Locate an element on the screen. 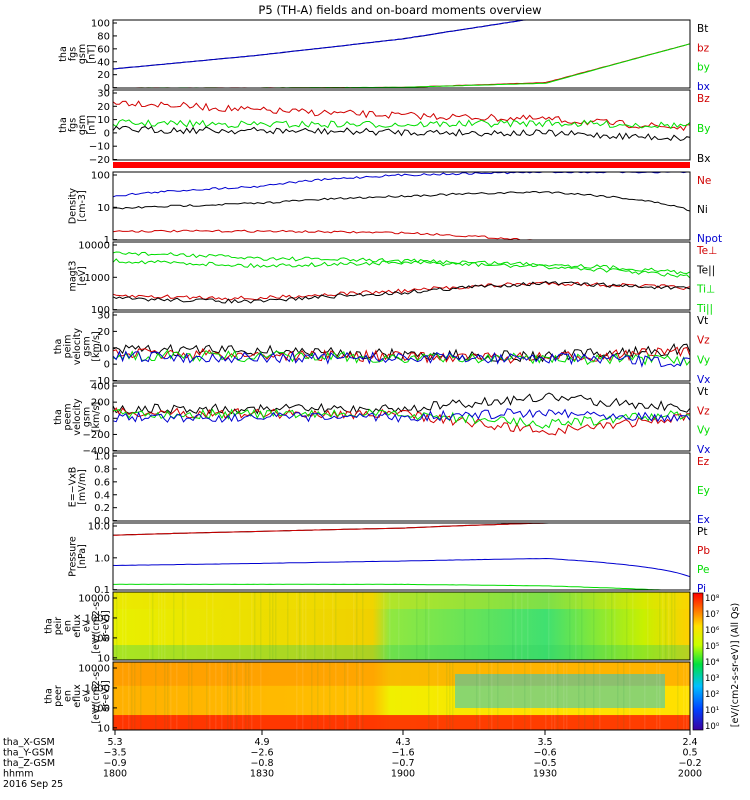 This screenshot has height=800, width=750. colorbar-label: [eV/(cm2-s-sr-eV)] (All Qs) is located at coordinates (735, 665).